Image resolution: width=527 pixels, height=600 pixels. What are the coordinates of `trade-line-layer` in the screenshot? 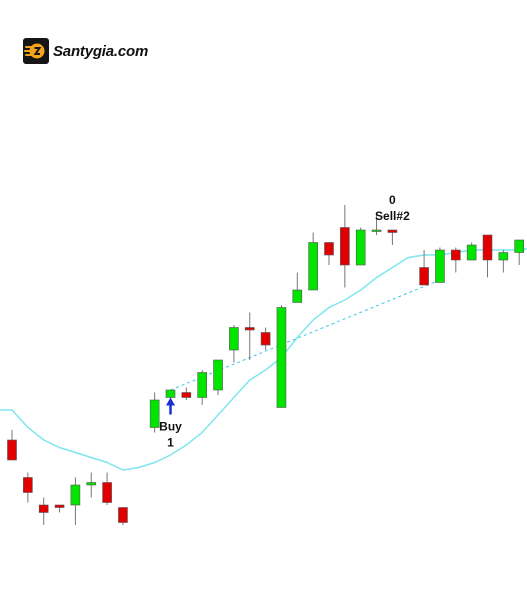 It's located at (305, 335).